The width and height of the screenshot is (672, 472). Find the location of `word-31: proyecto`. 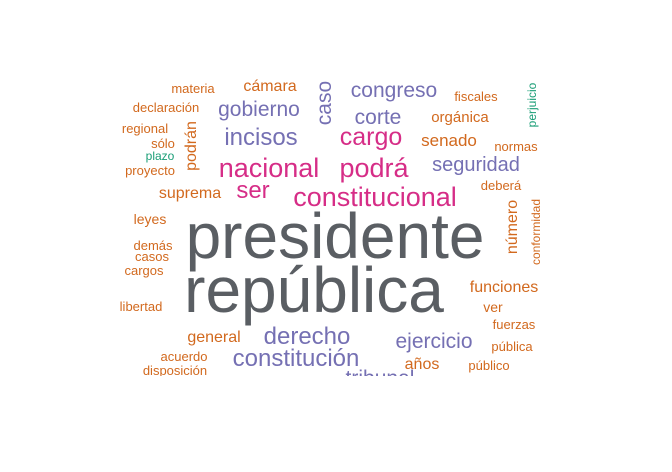

word-31: proyecto is located at coordinates (150, 170).